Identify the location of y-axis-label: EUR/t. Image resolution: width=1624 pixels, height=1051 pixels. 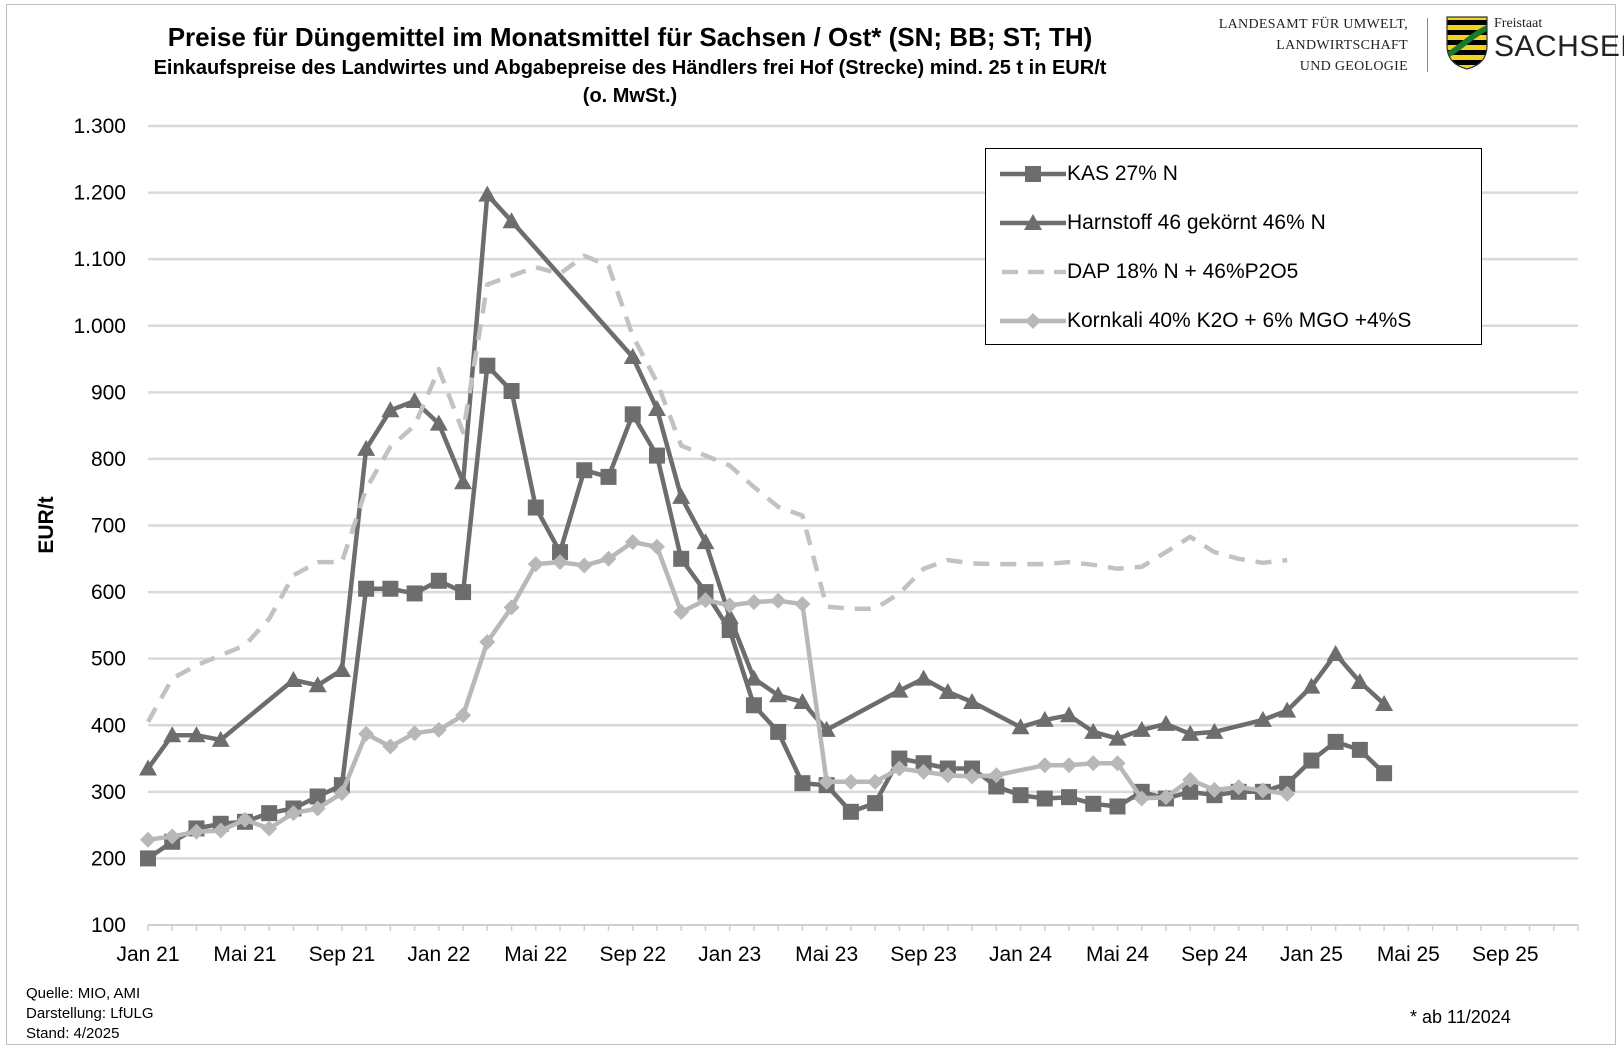
(46, 524).